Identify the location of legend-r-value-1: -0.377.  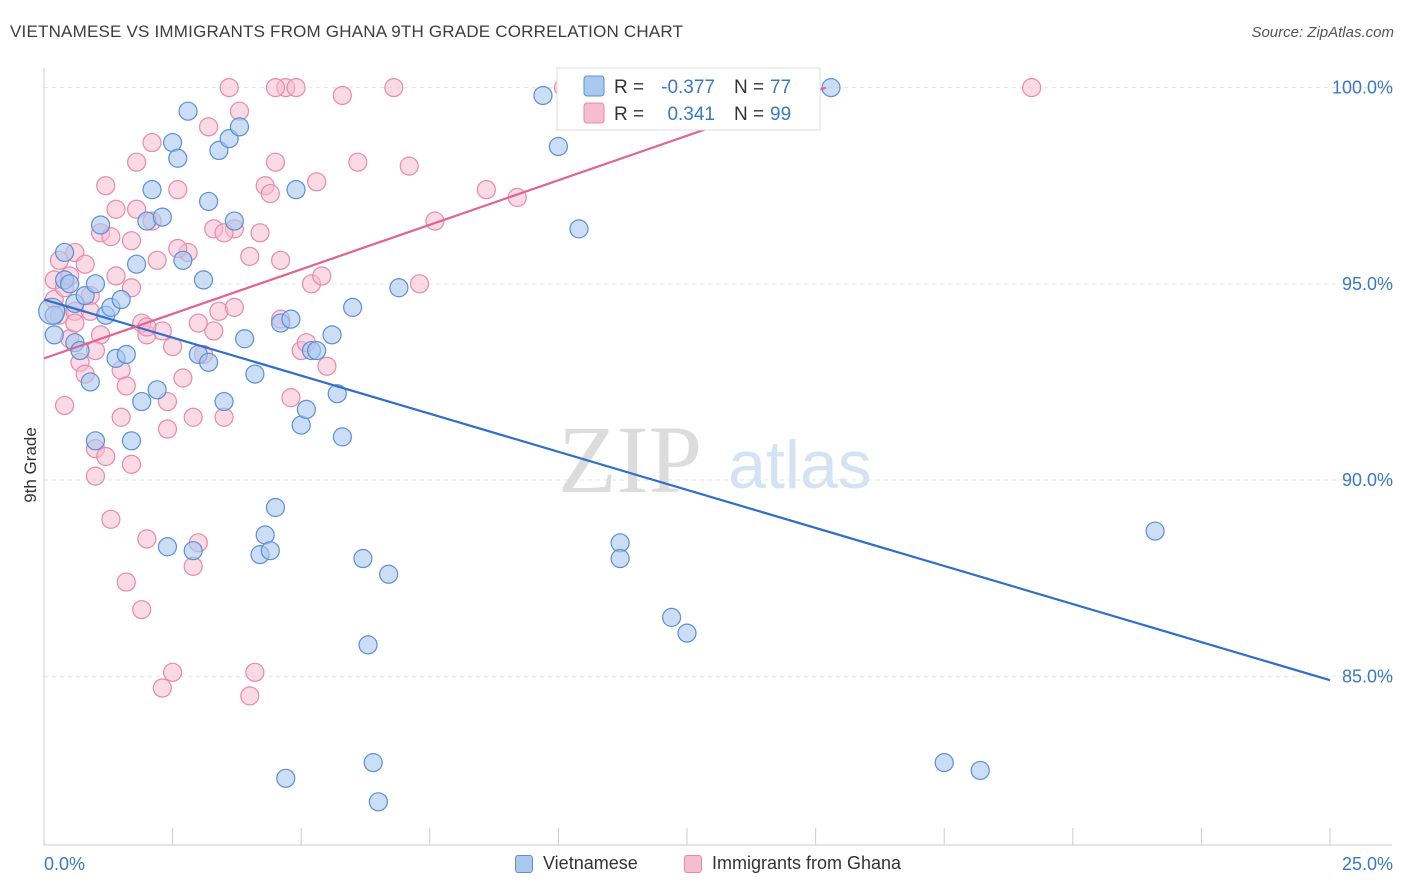
(688, 87).